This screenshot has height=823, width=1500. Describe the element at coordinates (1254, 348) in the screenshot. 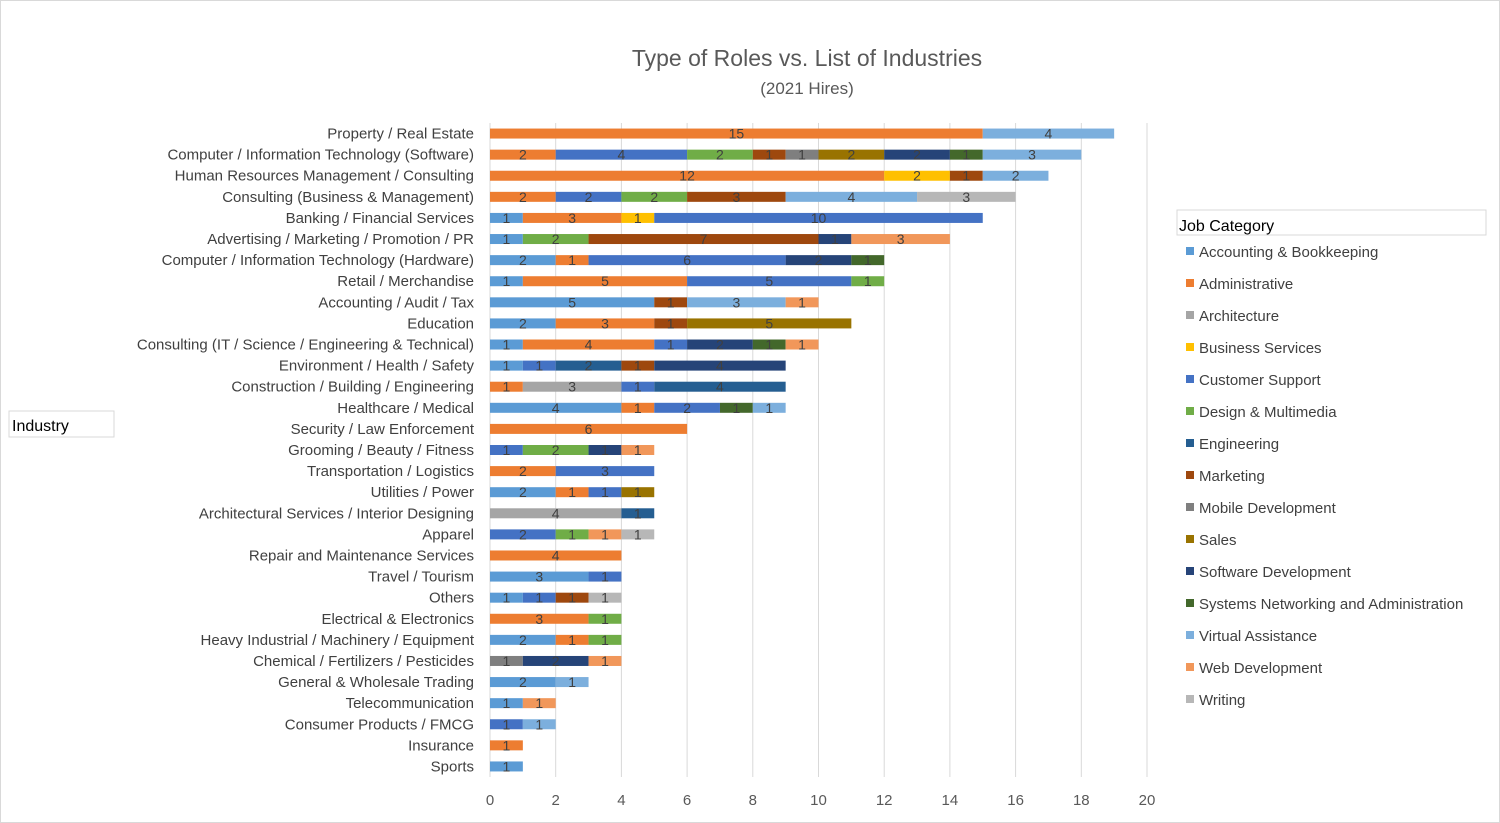

I see `legend-item: Business Services` at that location.